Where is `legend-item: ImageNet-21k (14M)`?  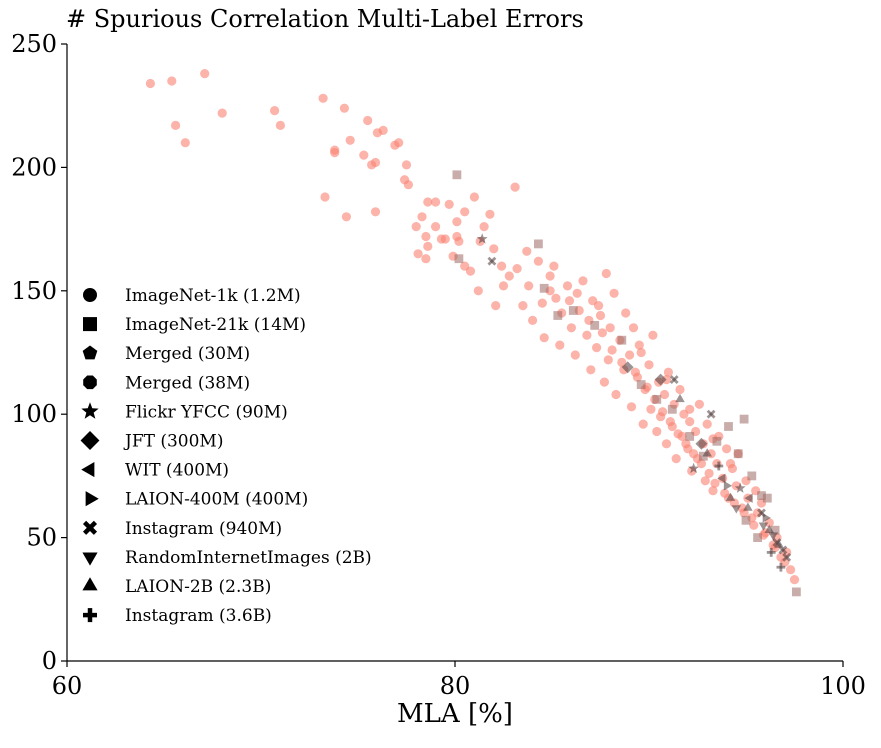 legend-item: ImageNet-21k (14M) is located at coordinates (194, 325).